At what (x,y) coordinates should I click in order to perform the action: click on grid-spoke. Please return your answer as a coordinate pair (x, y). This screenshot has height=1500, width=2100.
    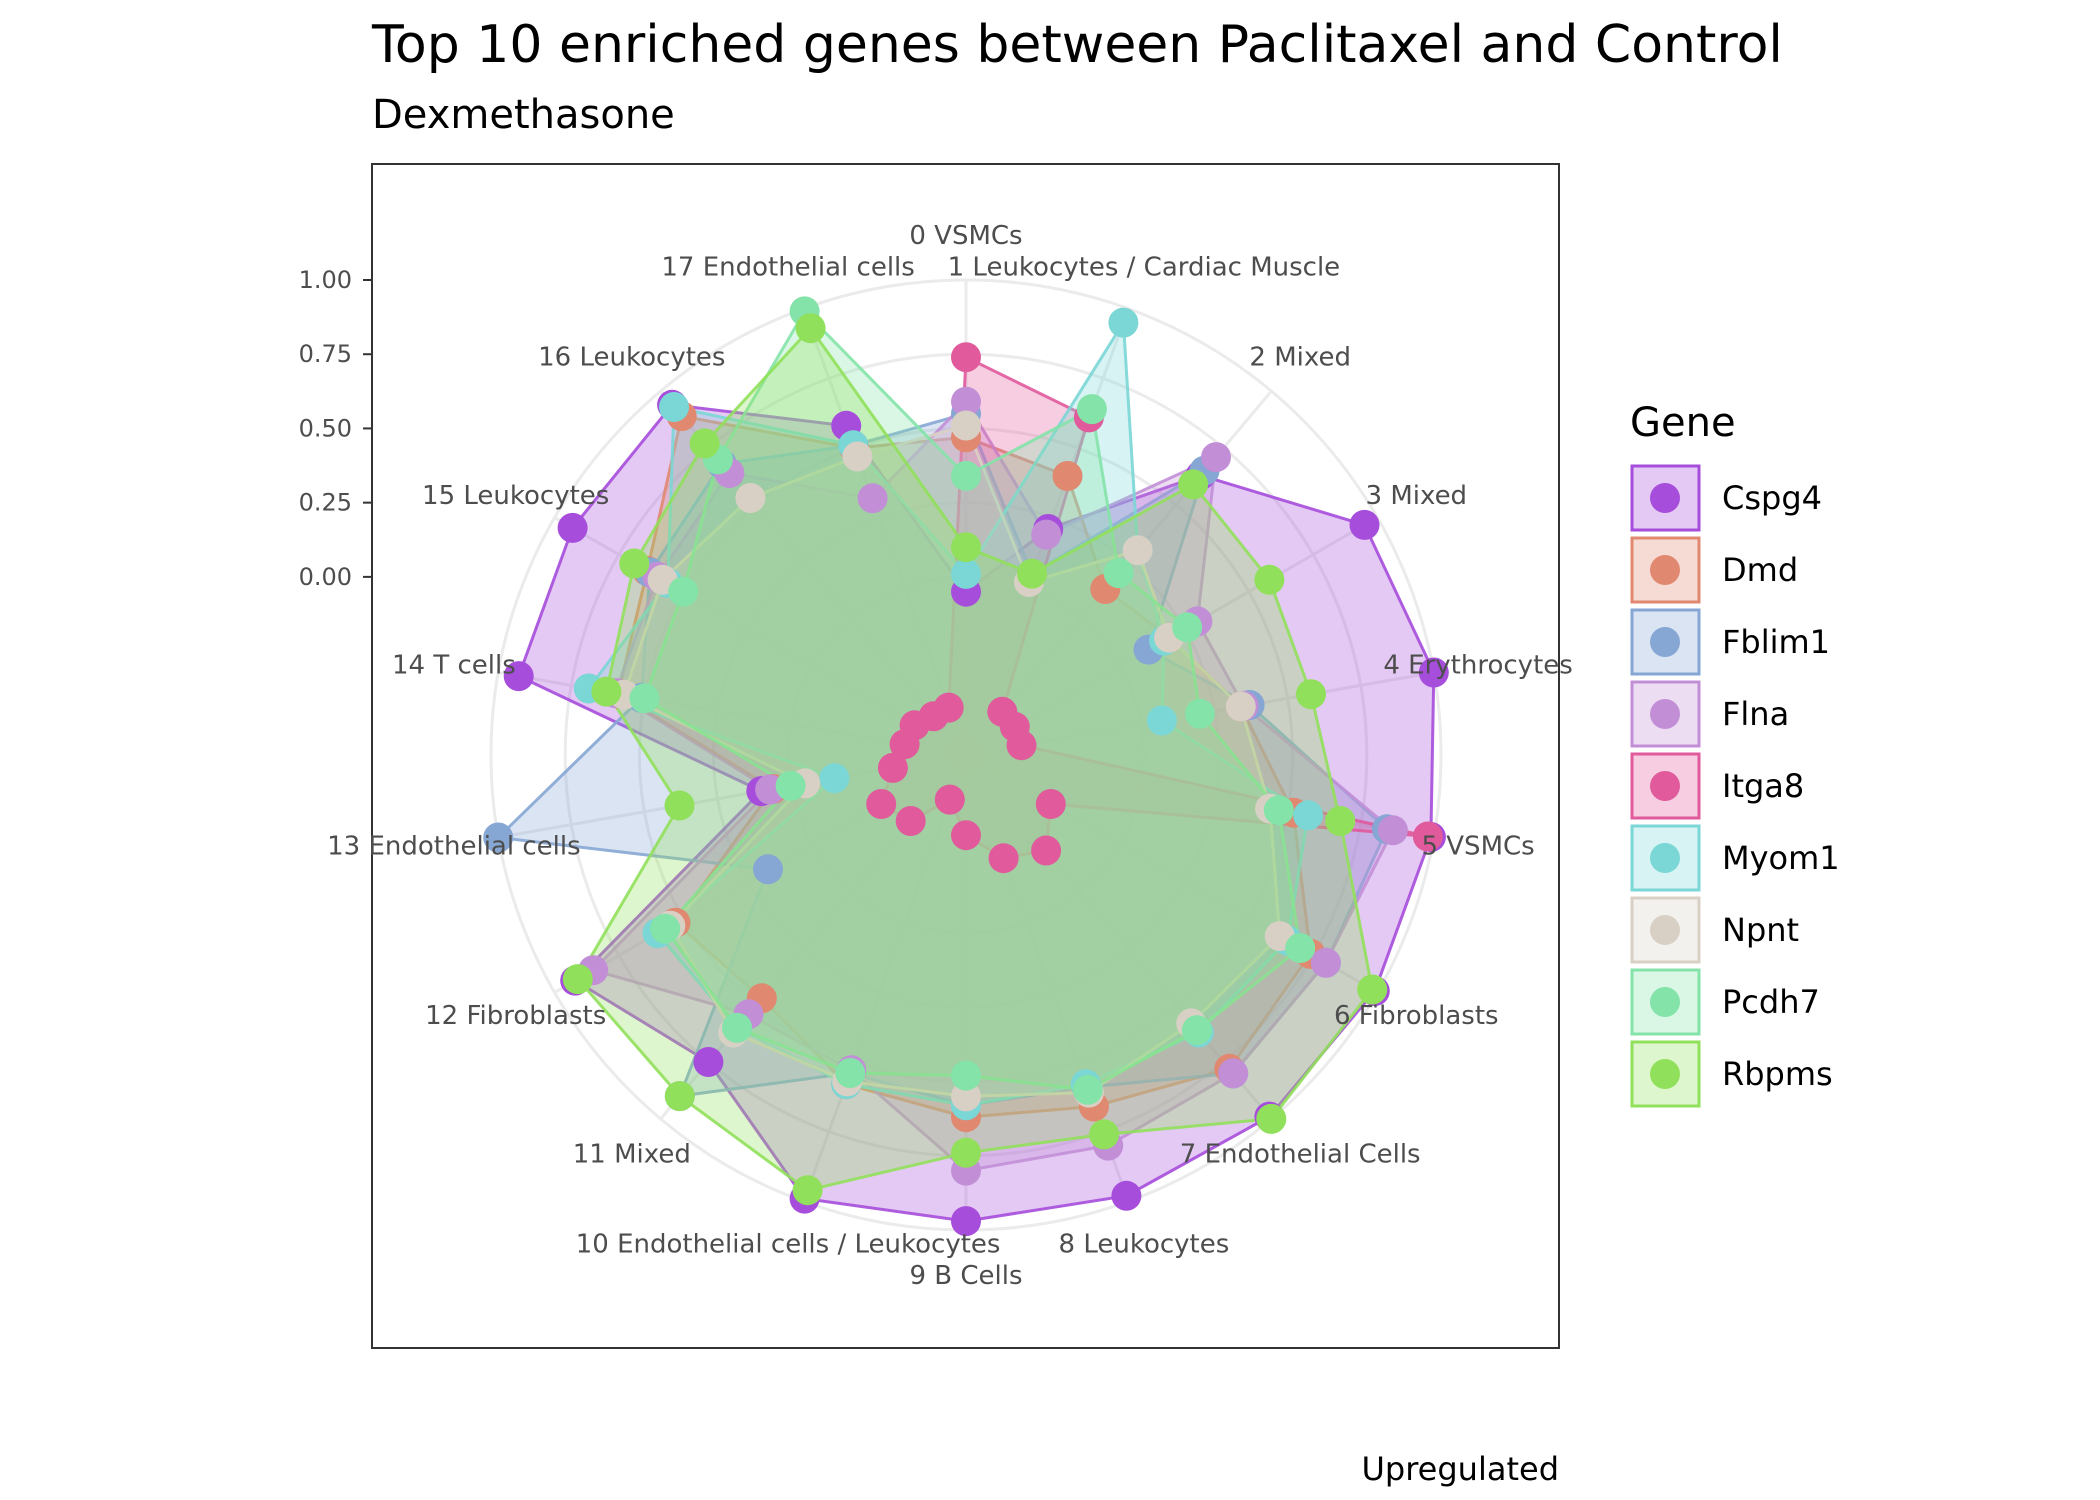
    Looking at the image, I should click on (1200, 796).